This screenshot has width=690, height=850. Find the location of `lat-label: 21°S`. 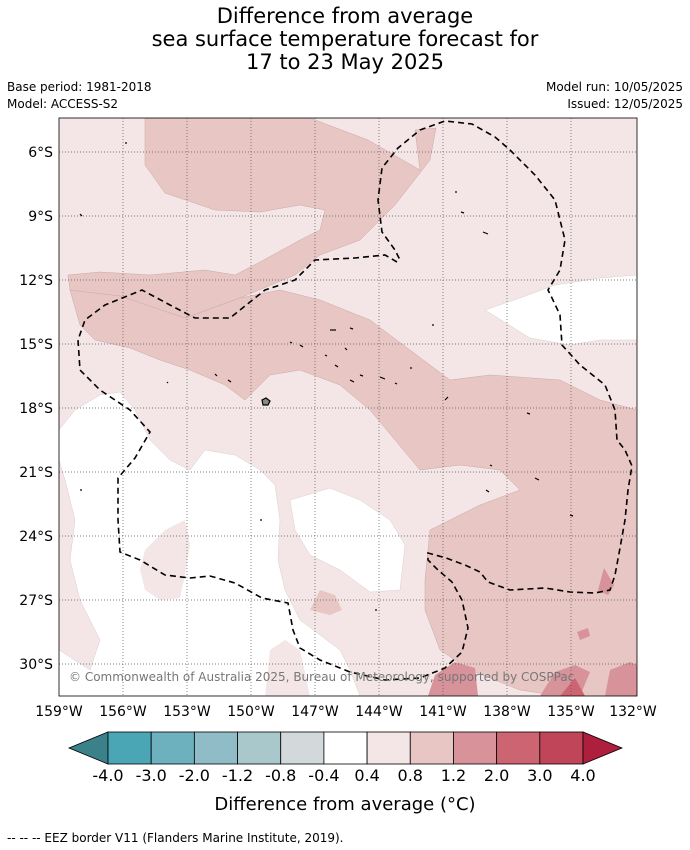

lat-label: 21°S is located at coordinates (36, 473).